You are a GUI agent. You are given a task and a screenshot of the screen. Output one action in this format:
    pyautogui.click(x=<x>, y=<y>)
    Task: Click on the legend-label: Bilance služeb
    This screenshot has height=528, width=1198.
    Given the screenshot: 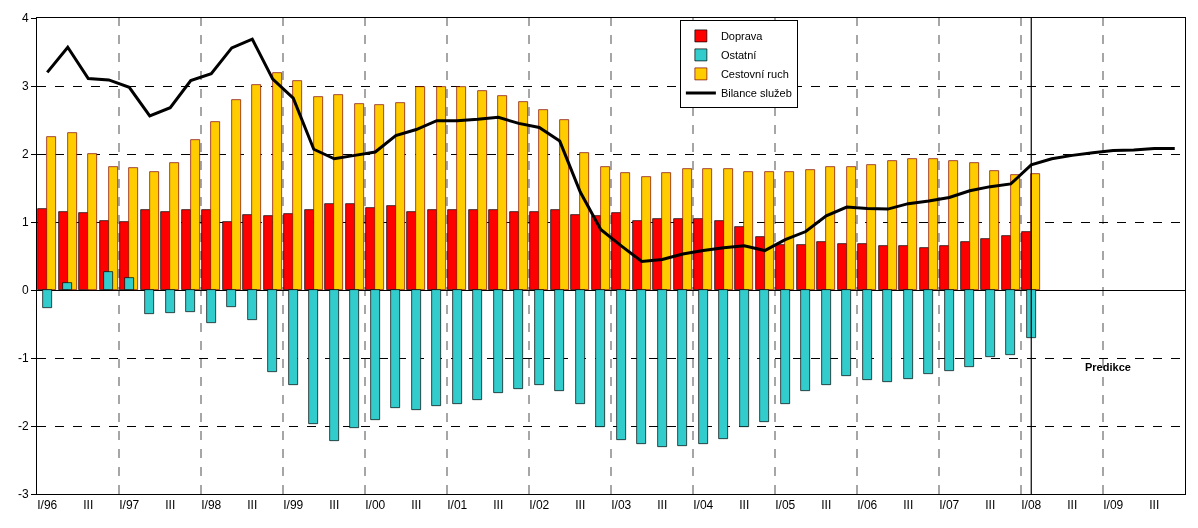 What is the action you would take?
    pyautogui.click(x=756, y=93)
    